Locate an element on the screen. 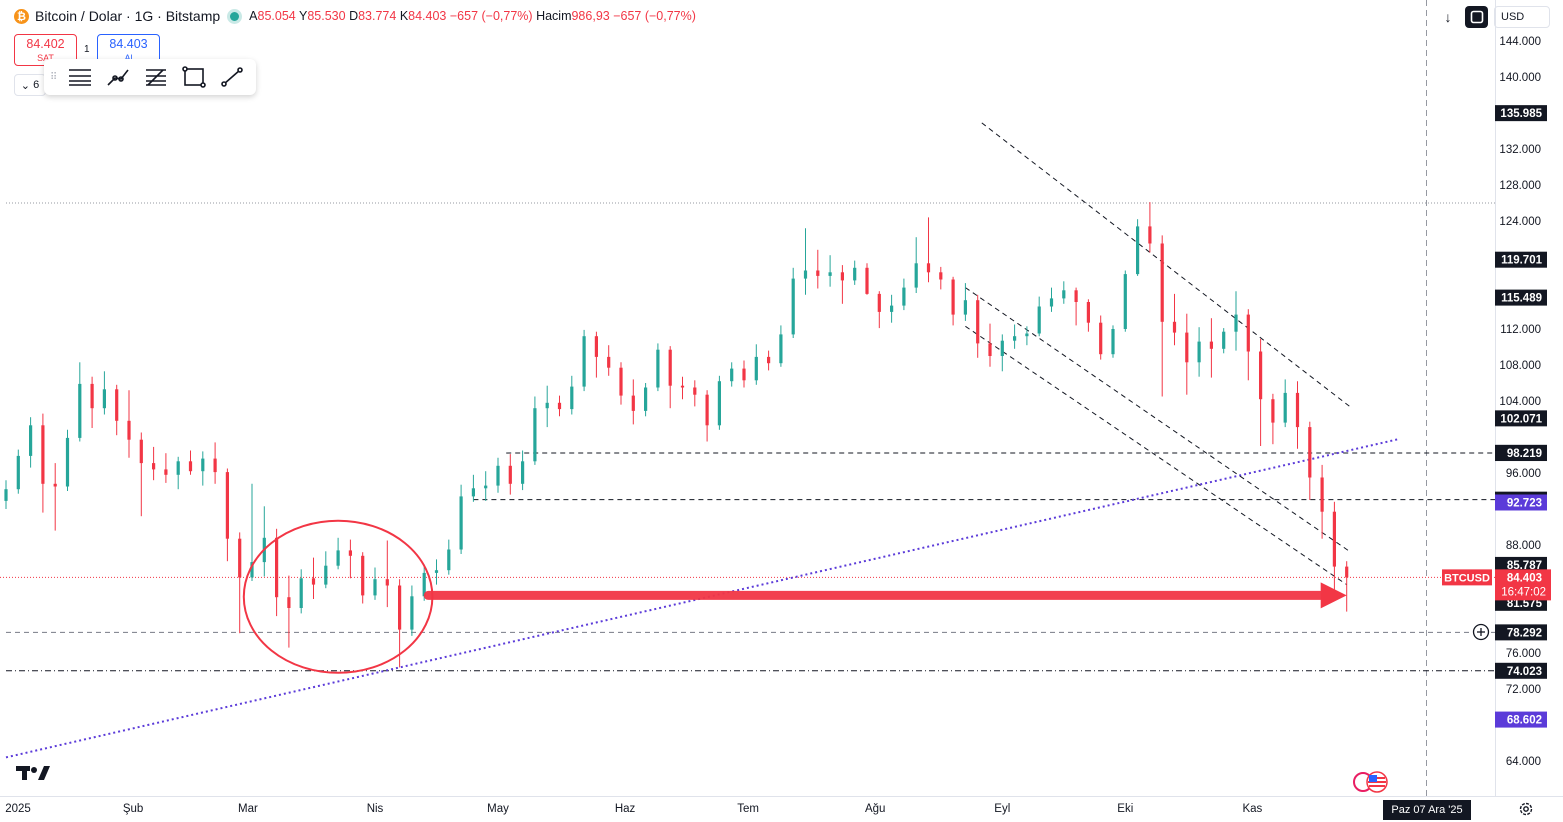  us-flag-icon is located at coordinates (1371, 782).